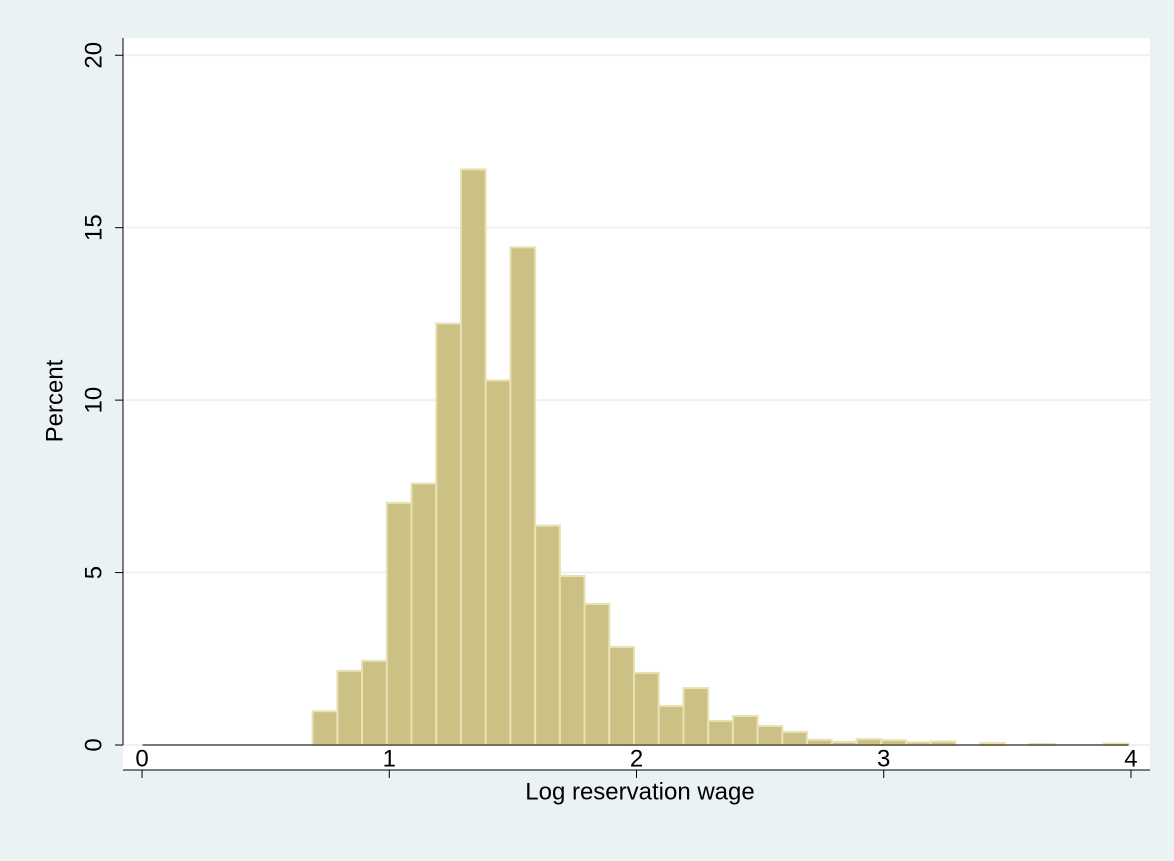 The image size is (1174, 861). Describe the element at coordinates (389, 758) in the screenshot. I see `x-tick-label: 1` at that location.